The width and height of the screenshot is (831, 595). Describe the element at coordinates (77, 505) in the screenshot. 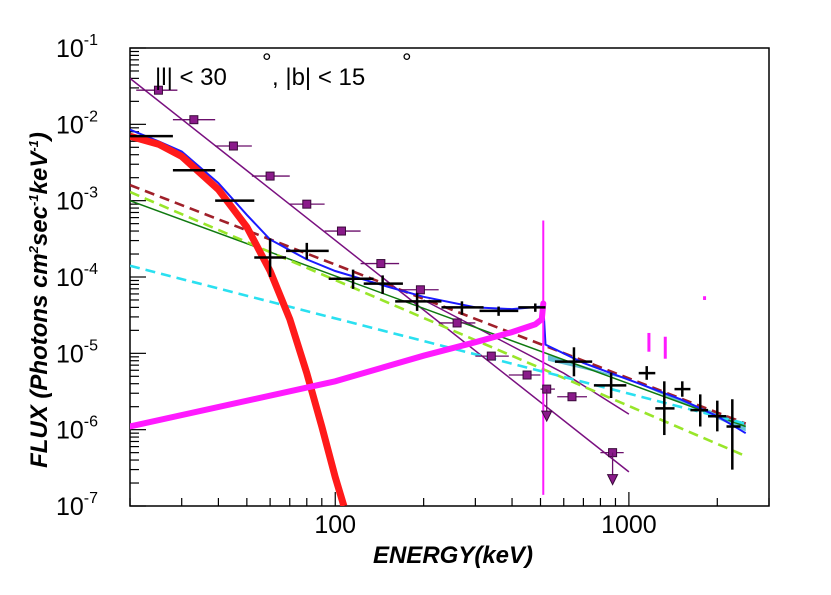

I see `y-tick-label: 10⁻⁷` at that location.